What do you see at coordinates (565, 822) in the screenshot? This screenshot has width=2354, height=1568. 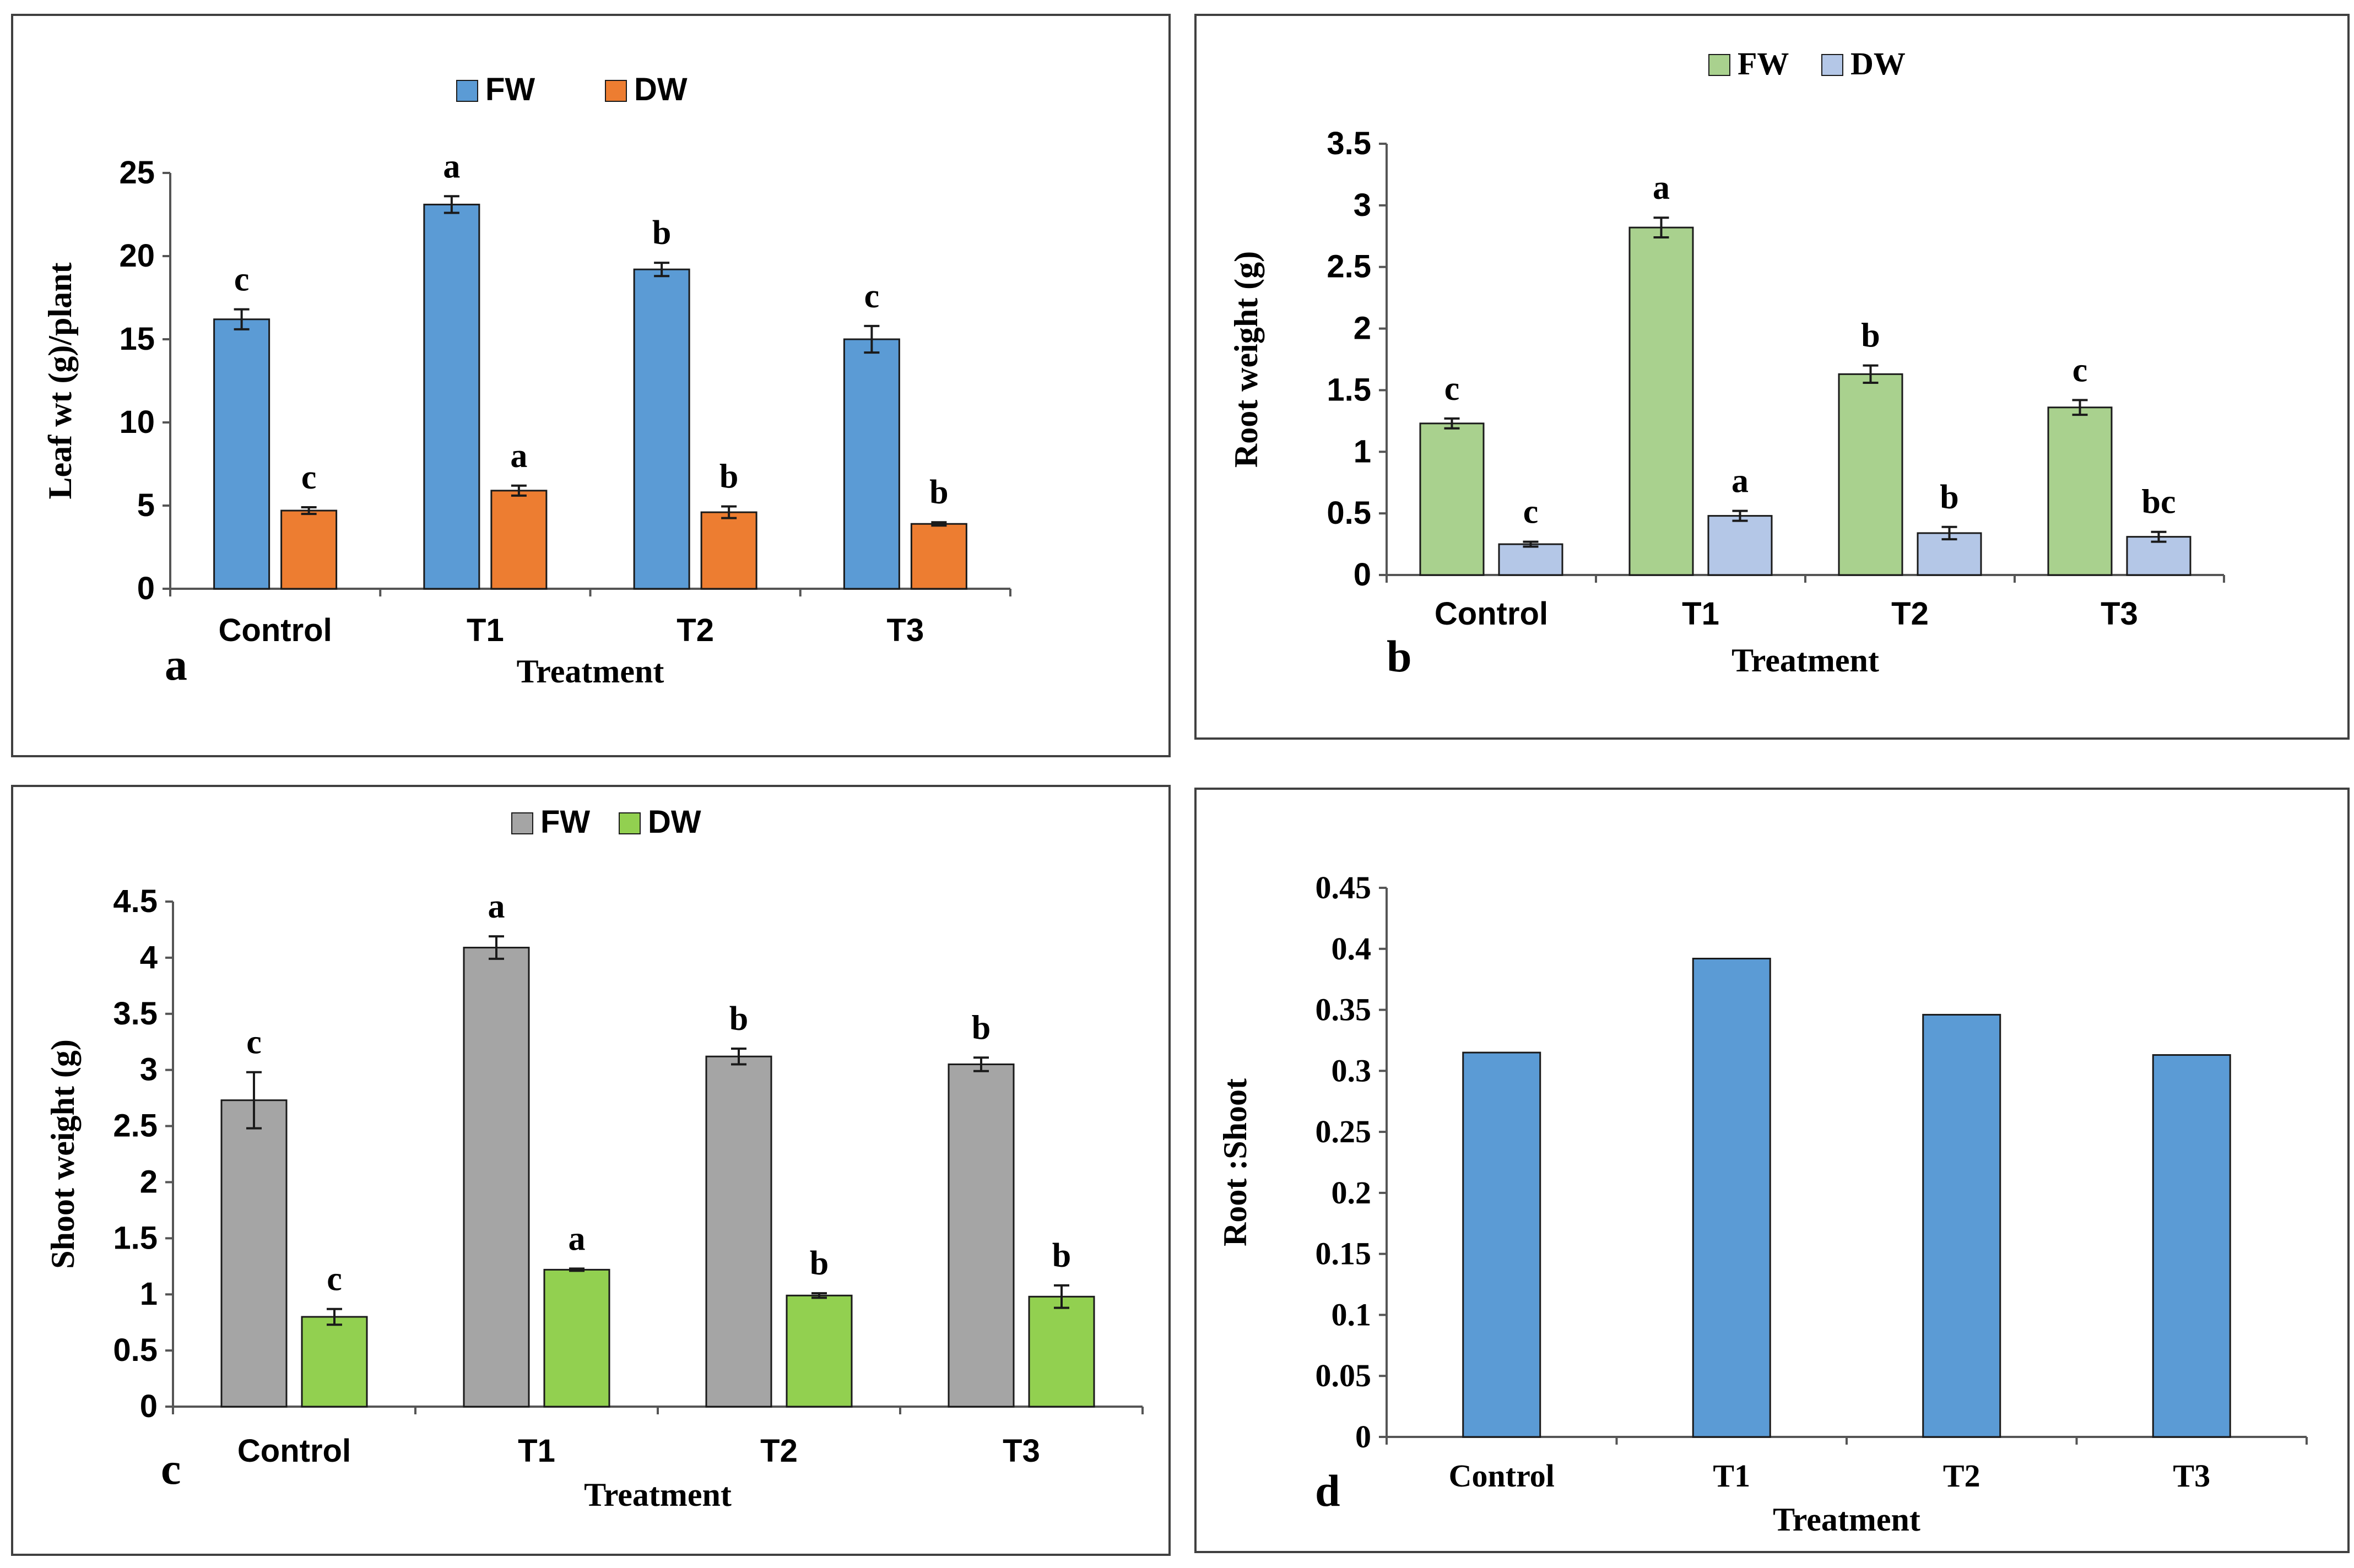 I see `legend-label: FW` at bounding box center [565, 822].